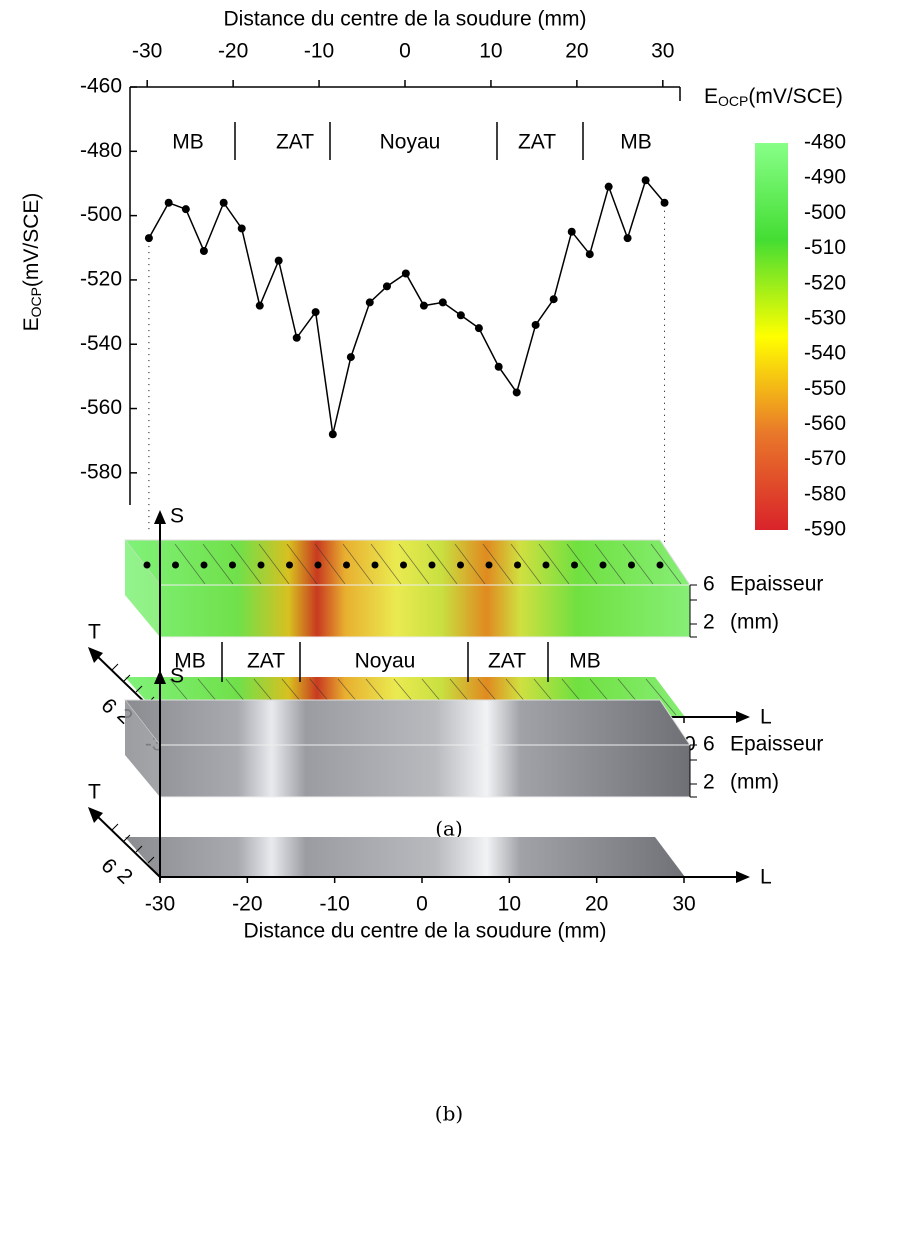 This screenshot has width=898, height=1256. I want to click on x-tick-label: 20, so click(596, 904).